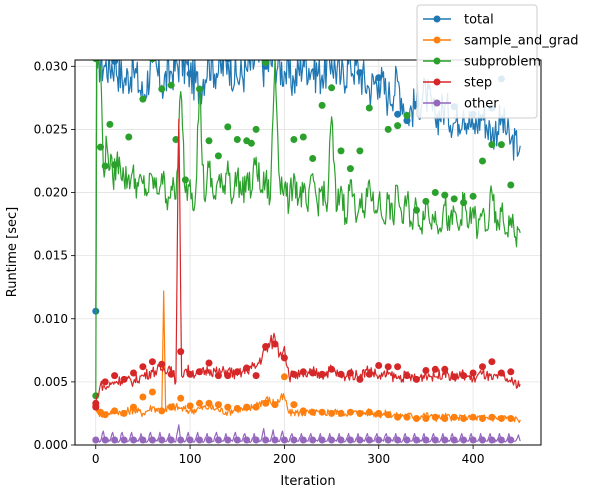  Describe the element at coordinates (502, 62) in the screenshot. I see `legend-label: subproblem` at that location.